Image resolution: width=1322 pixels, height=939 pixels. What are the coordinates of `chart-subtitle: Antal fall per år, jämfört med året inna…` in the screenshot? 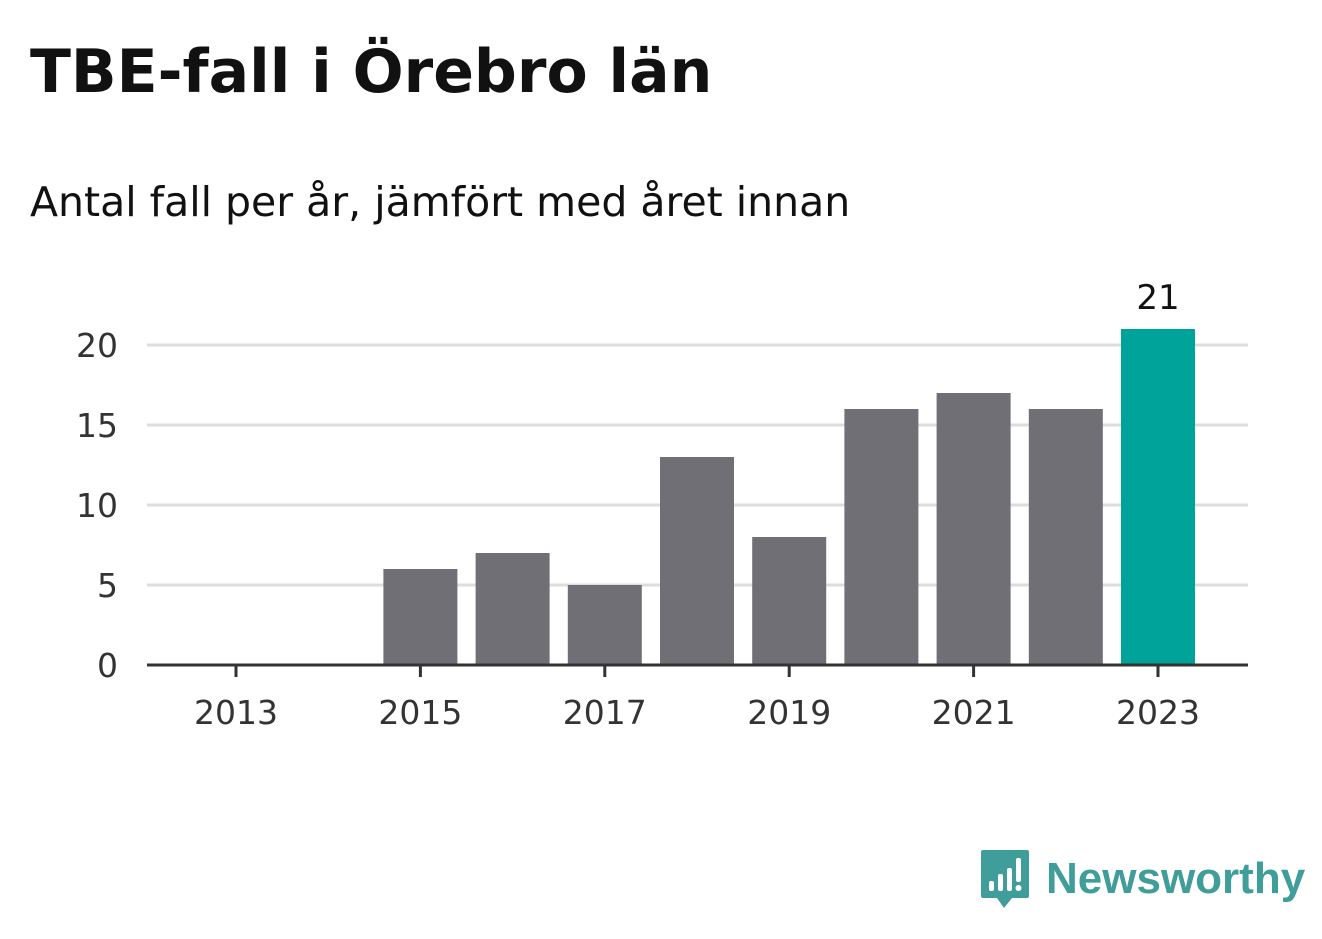 It's located at (440, 202).